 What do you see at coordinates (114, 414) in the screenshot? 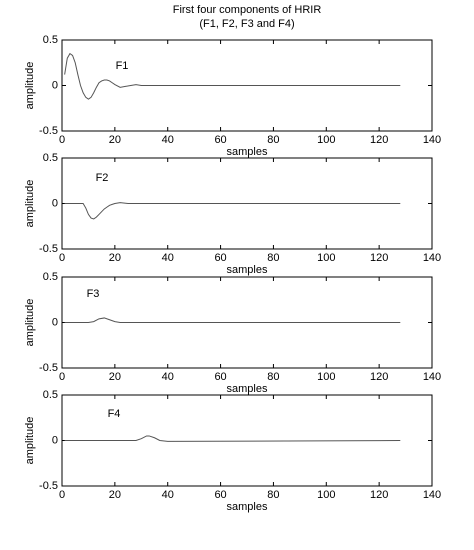
I see `annotation: F4` at bounding box center [114, 414].